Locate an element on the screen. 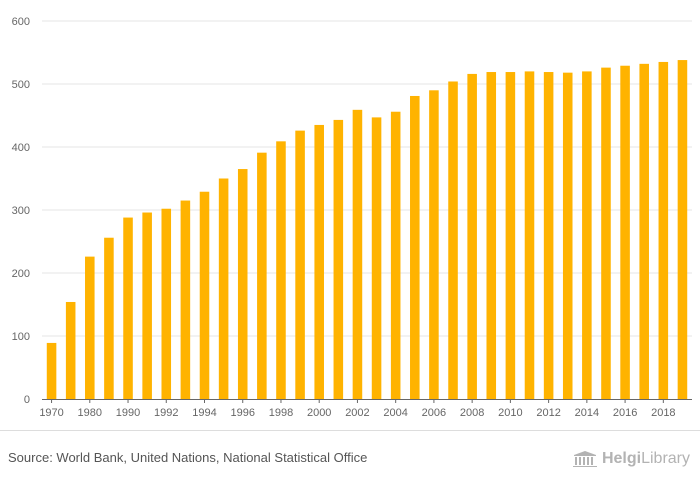  helgi-library-logo: HelgiLibrary is located at coordinates (631, 459).